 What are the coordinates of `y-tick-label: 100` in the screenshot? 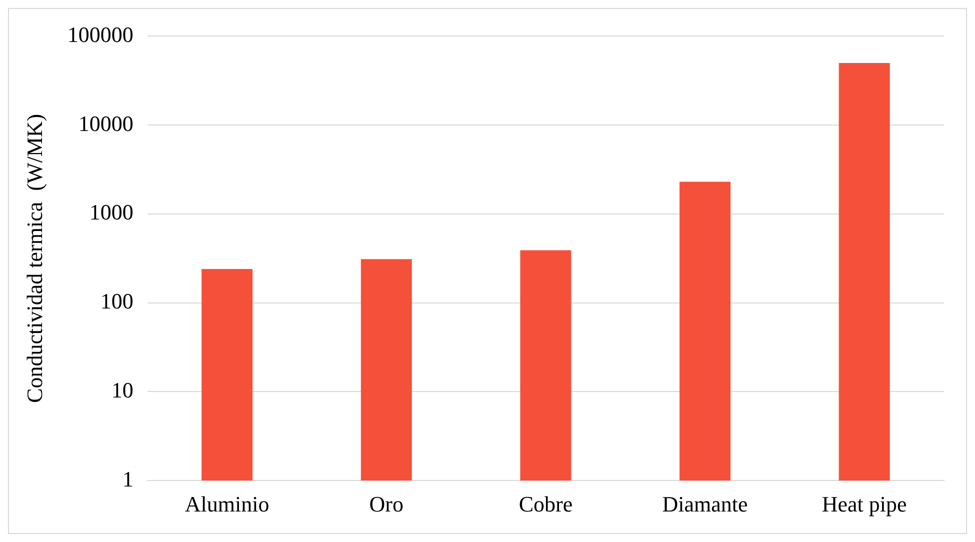 It's located at (117, 301).